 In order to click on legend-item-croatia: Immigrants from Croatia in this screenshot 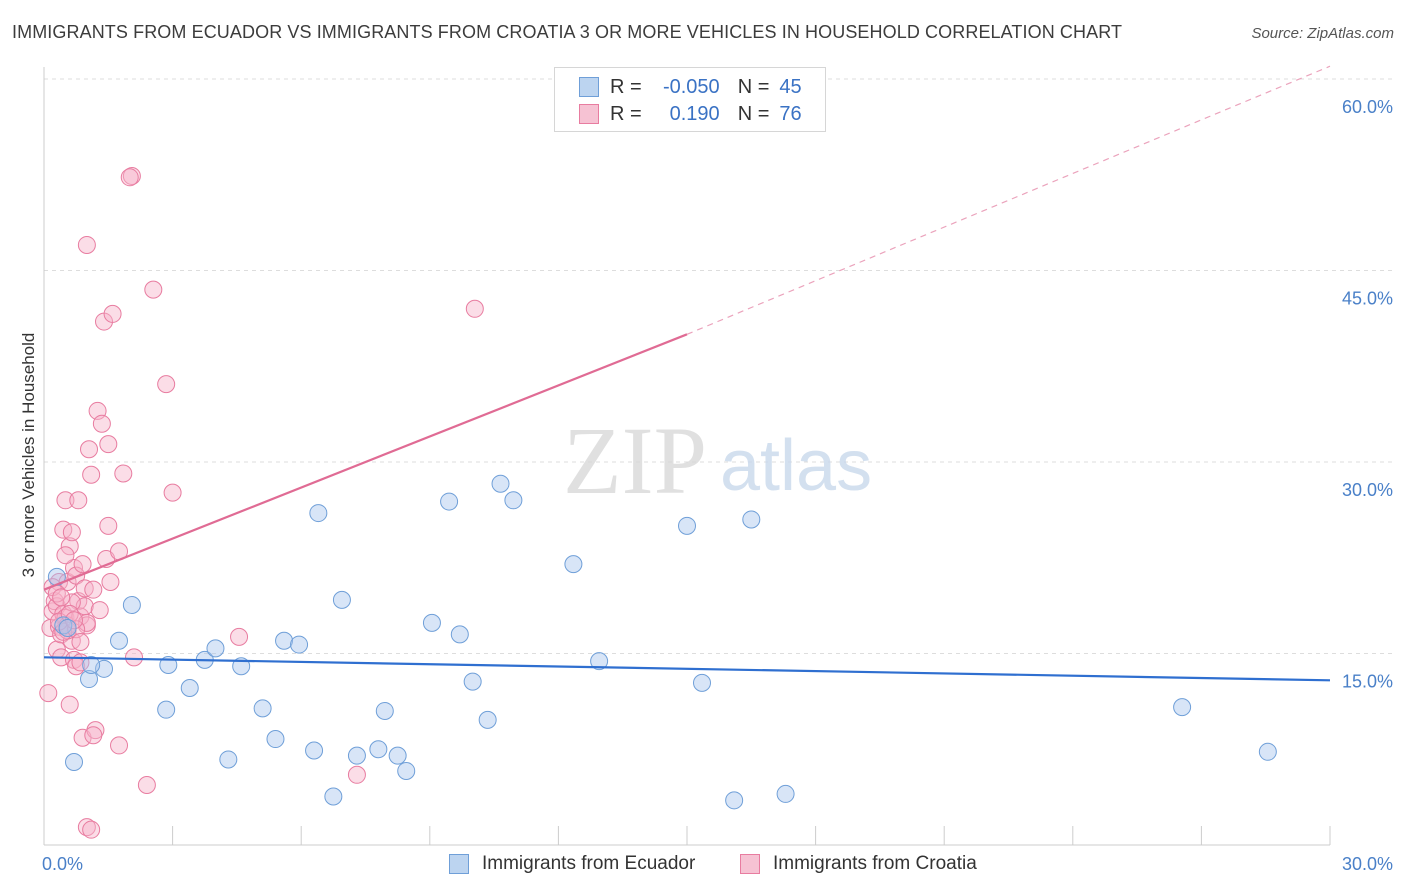, I will do `click(858, 864)`.